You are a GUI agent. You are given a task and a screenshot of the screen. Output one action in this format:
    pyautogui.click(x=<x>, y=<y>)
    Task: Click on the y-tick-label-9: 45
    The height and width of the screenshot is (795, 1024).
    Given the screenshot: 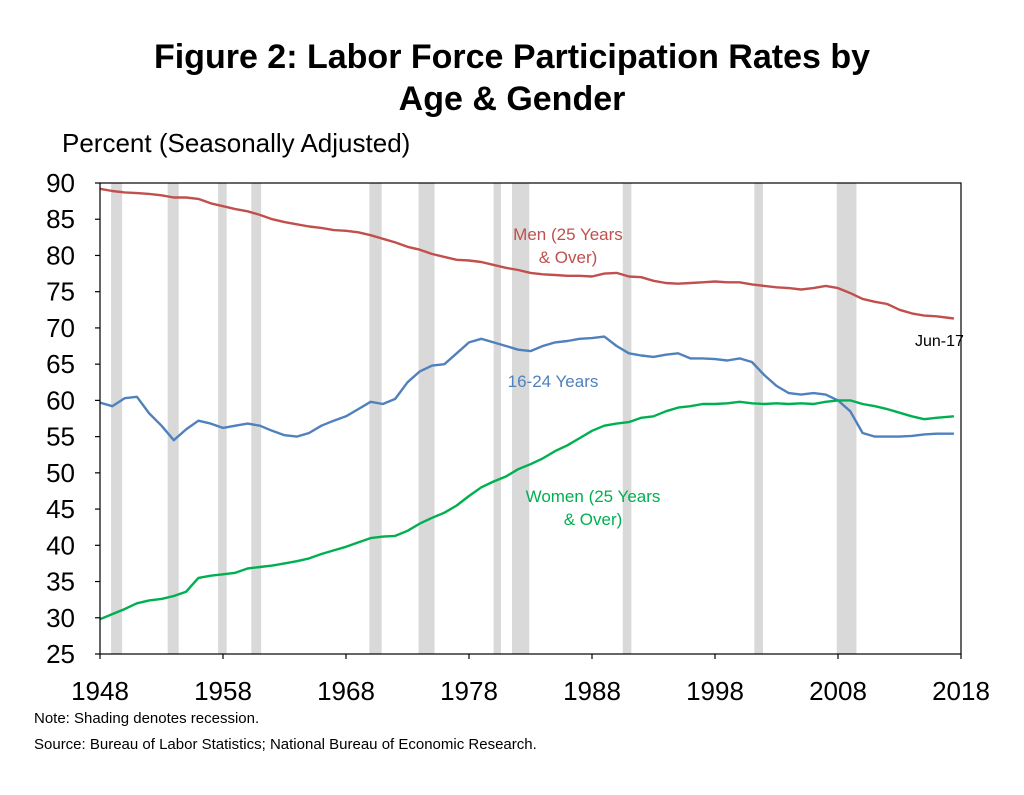 What is the action you would take?
    pyautogui.click(x=60, y=509)
    